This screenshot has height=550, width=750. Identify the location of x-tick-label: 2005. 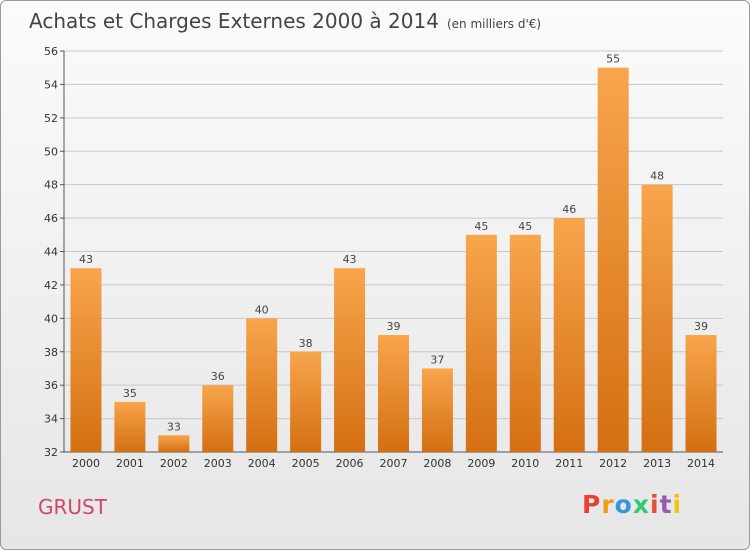
(306, 463).